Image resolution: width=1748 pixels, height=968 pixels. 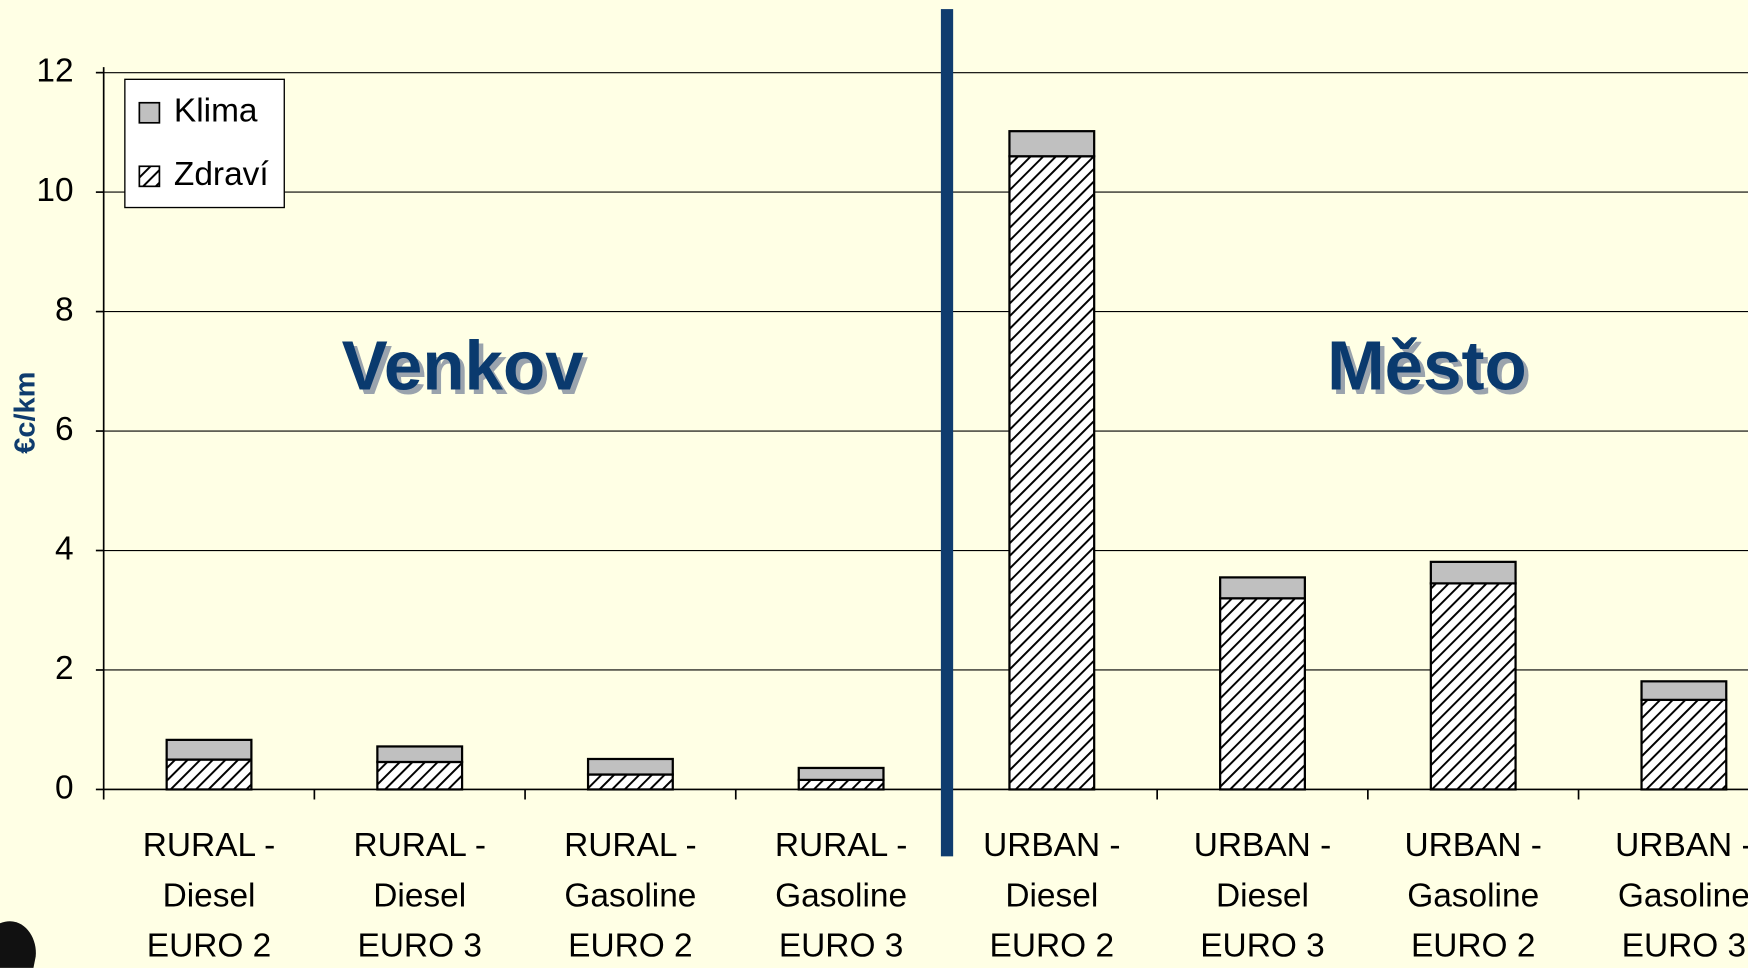 What do you see at coordinates (64, 309) in the screenshot?
I see `y-tick-label: 8` at bounding box center [64, 309].